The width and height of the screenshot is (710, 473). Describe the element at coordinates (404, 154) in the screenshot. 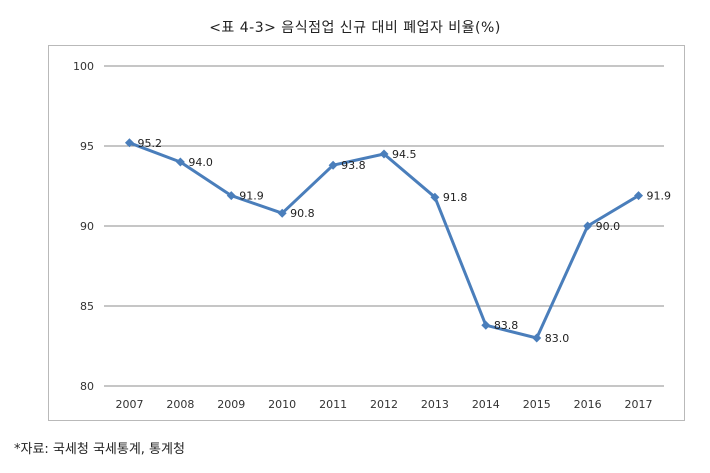

I see `data-label: 94.5` at that location.